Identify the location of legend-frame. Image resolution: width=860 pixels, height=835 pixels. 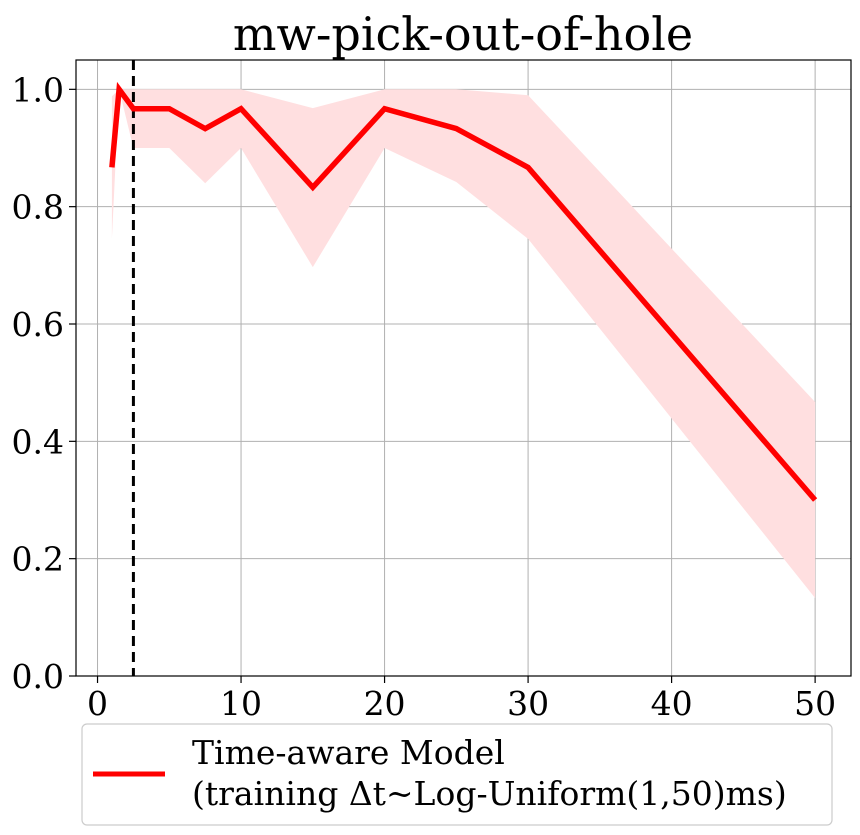
(457, 774).